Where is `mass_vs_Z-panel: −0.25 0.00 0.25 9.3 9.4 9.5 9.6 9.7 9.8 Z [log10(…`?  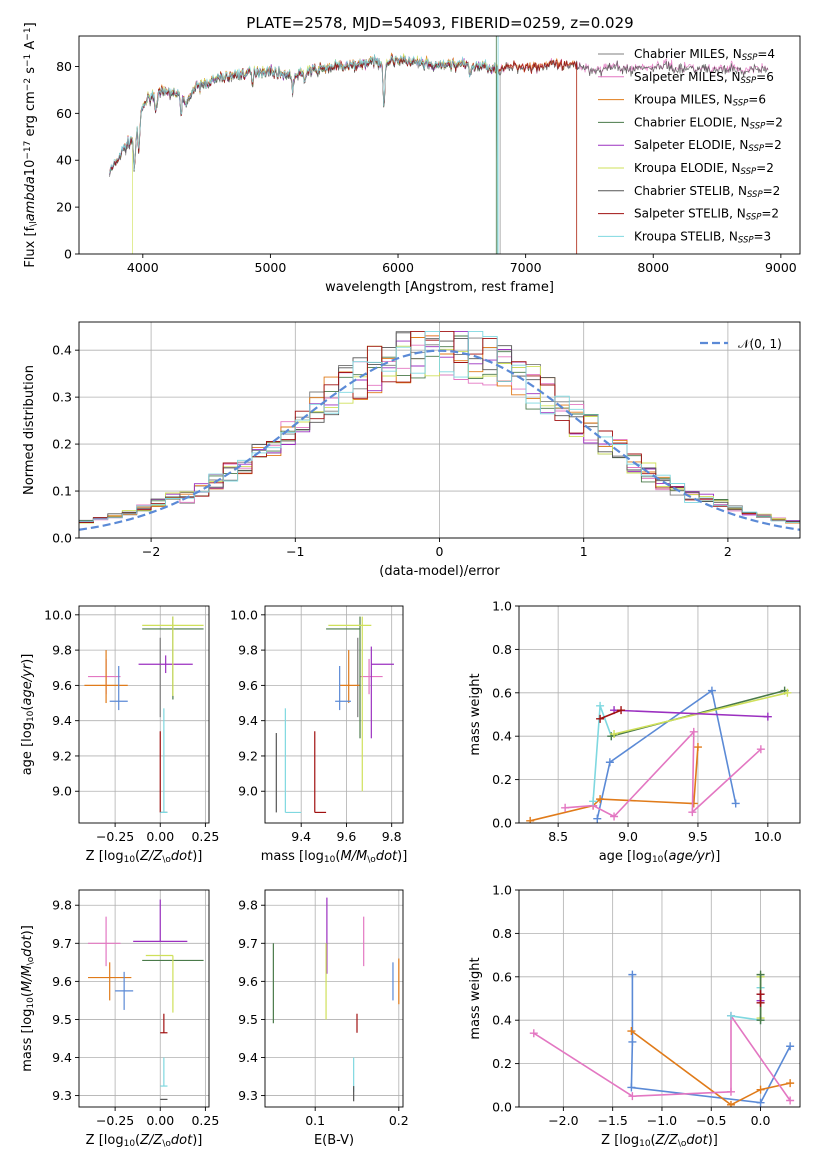 mass_vs_Z-panel: −0.25 0.00 0.25 9.3 9.4 9.5 9.6 9.7 9.8 Z [log10(… is located at coordinates (119, 1019).